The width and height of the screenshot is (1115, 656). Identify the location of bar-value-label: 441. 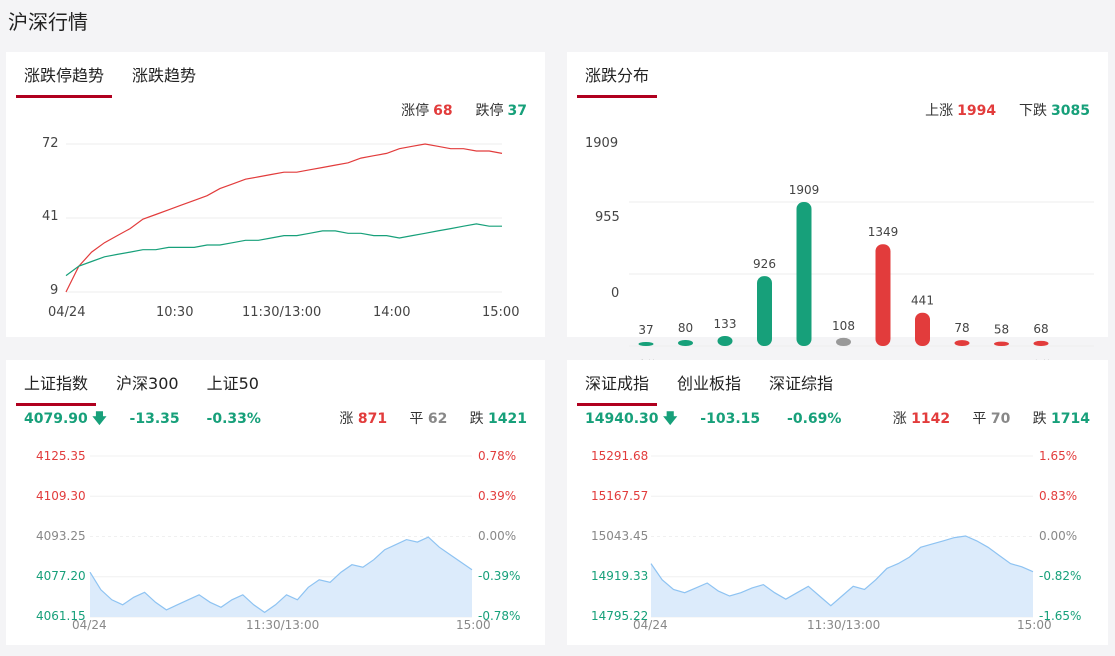
(922, 301).